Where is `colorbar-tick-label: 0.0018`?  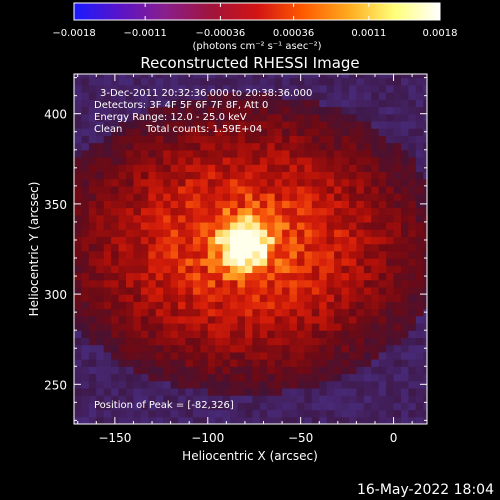 colorbar-tick-label: 0.0018 is located at coordinates (440, 33).